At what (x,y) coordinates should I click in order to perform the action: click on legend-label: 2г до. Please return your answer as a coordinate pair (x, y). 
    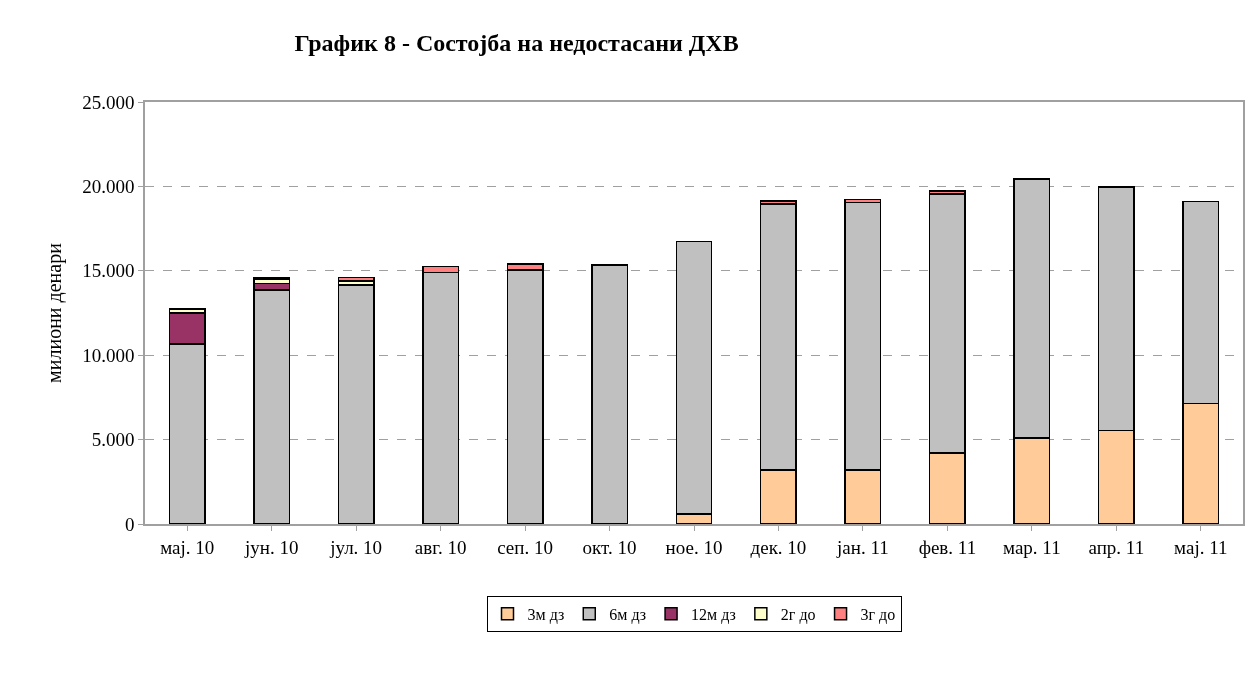
    Looking at the image, I should click on (798, 614).